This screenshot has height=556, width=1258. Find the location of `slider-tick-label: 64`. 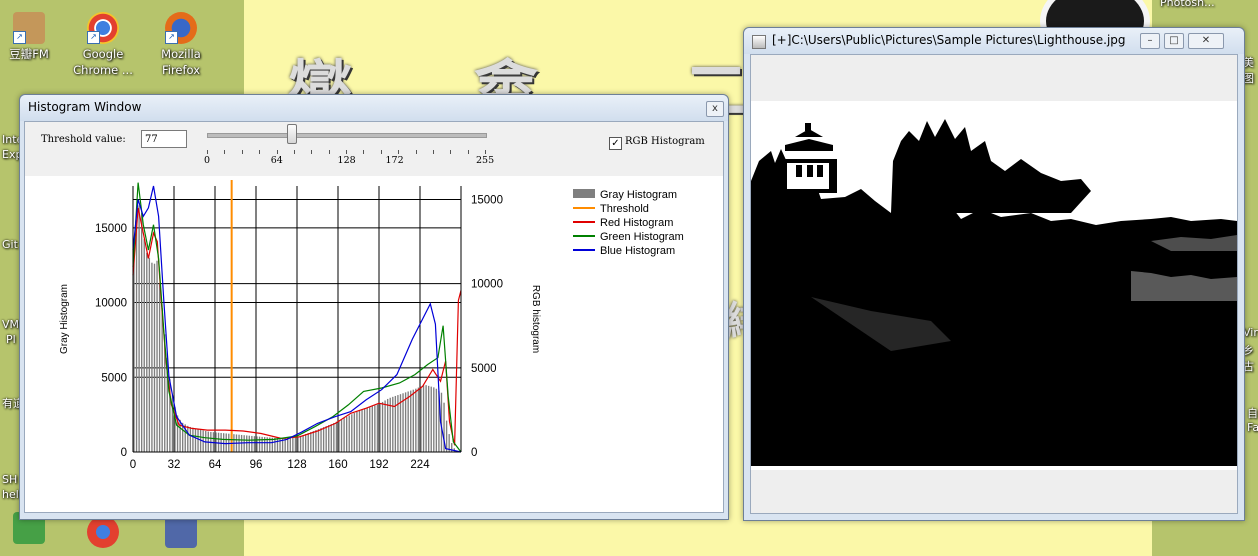

slider-tick-label: 64 is located at coordinates (276, 160).